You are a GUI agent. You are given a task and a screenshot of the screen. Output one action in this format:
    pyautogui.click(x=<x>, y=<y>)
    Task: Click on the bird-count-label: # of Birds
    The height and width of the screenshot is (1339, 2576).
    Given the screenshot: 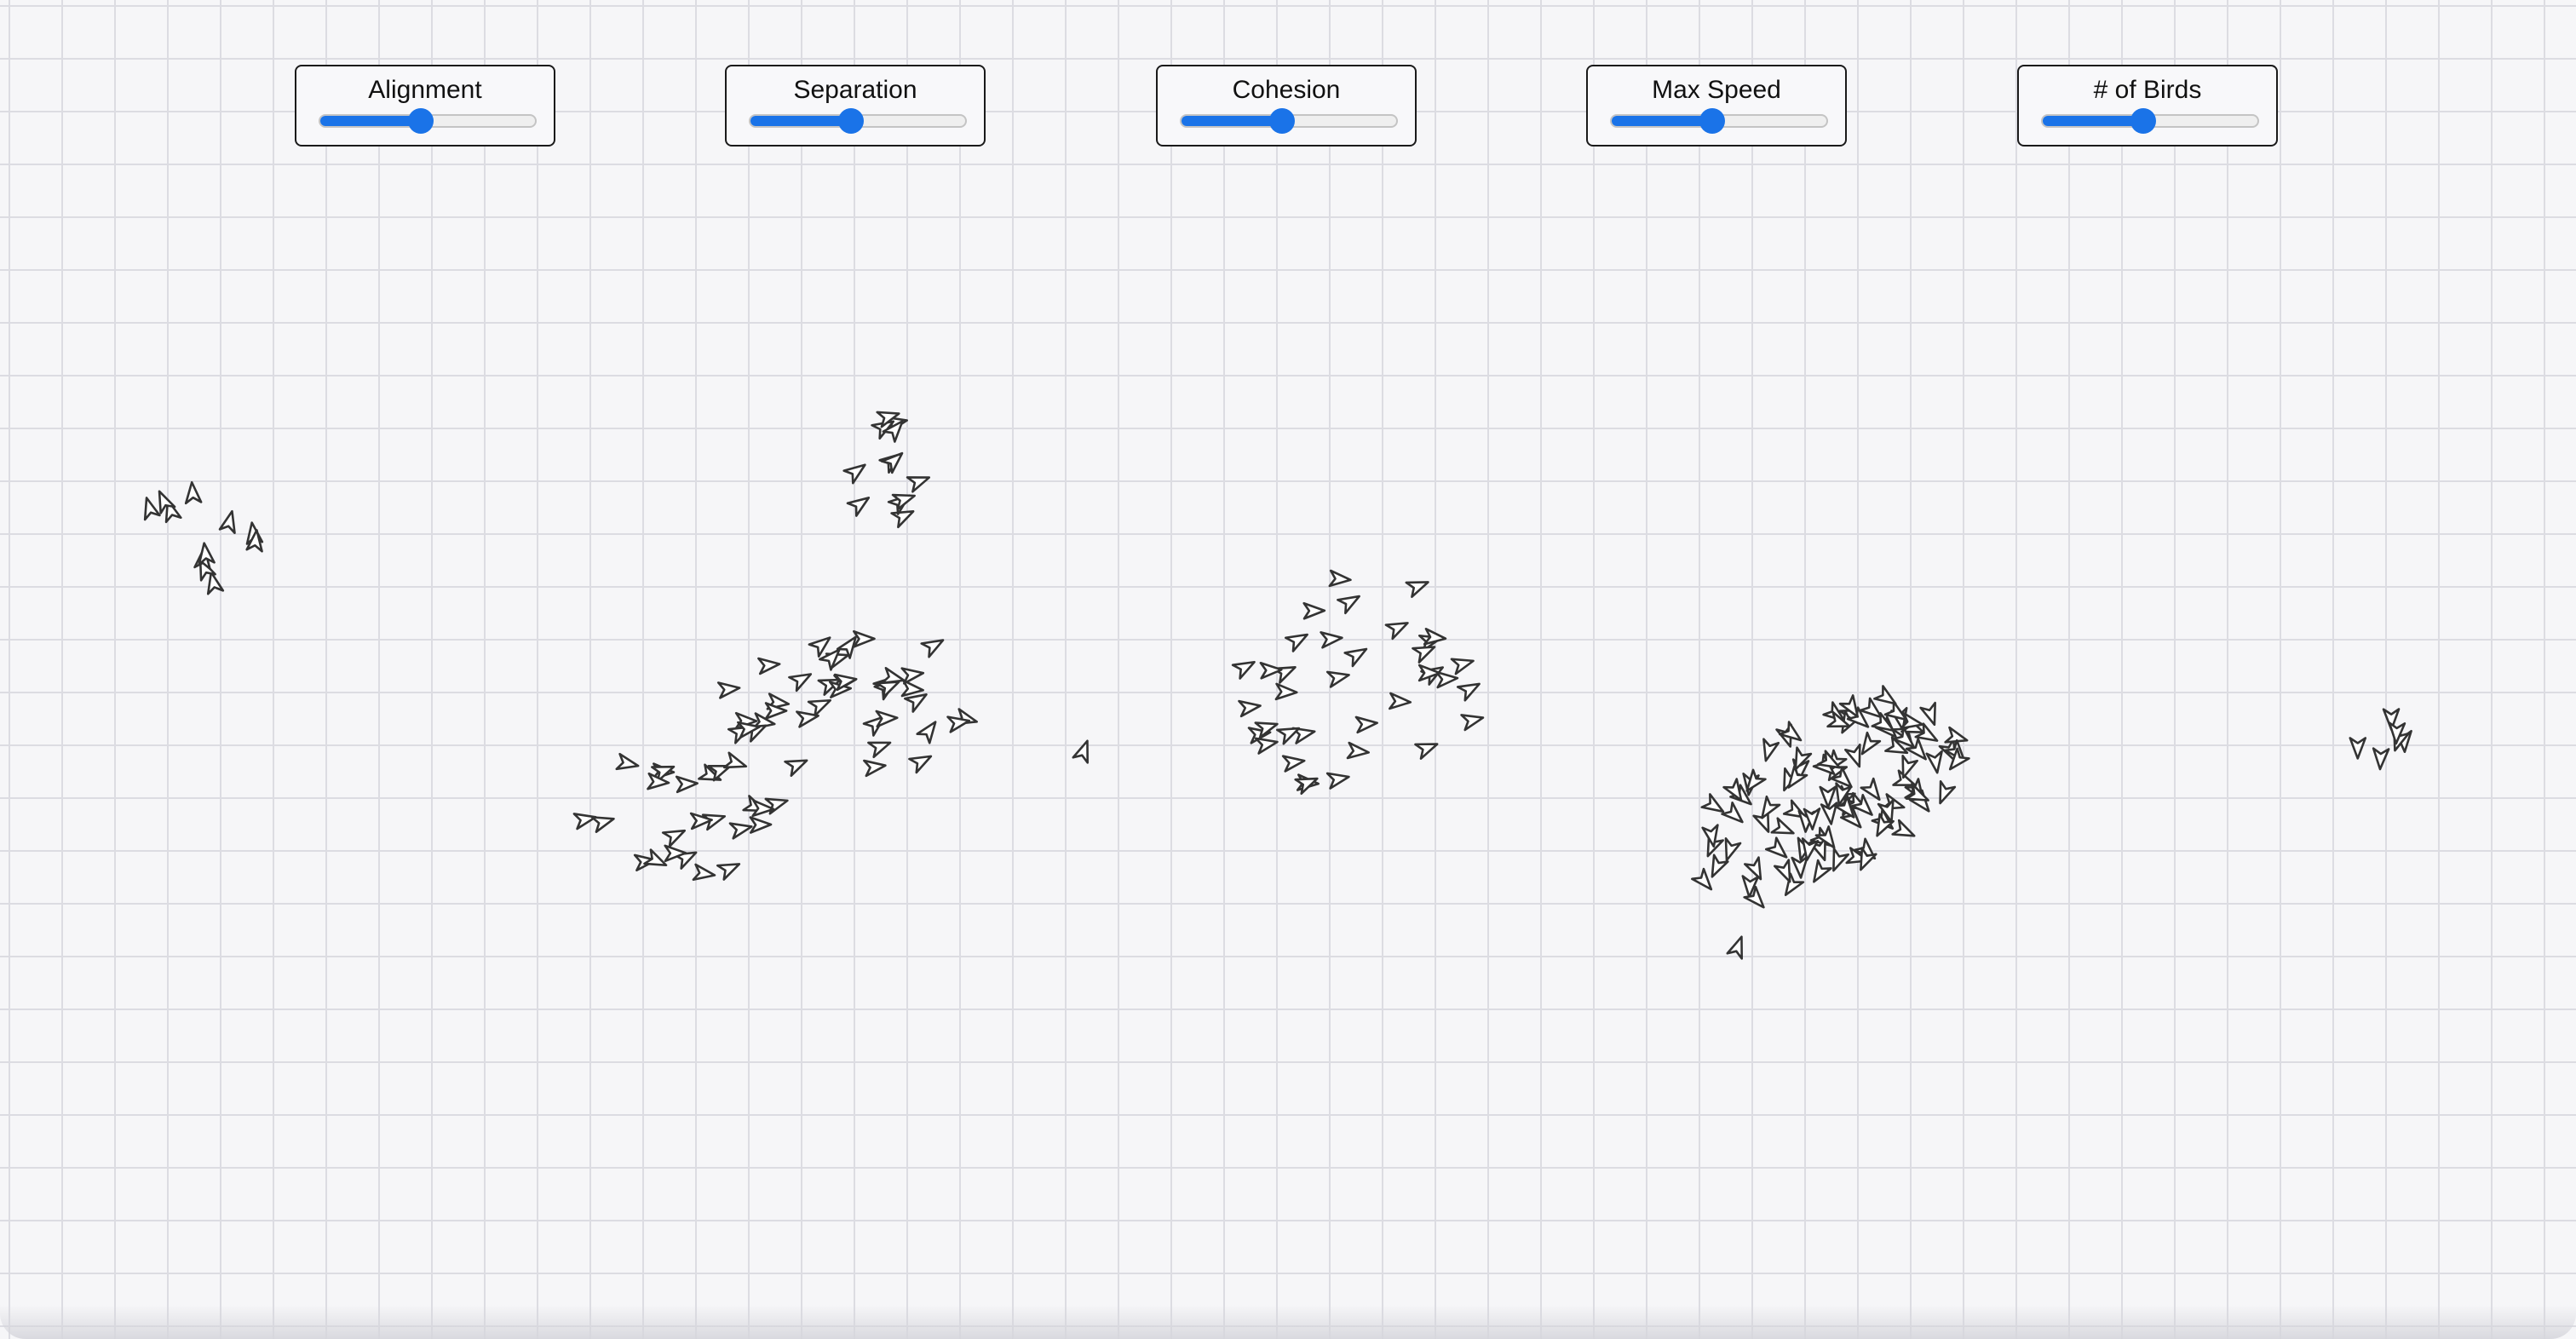 What is the action you would take?
    pyautogui.click(x=2148, y=90)
    